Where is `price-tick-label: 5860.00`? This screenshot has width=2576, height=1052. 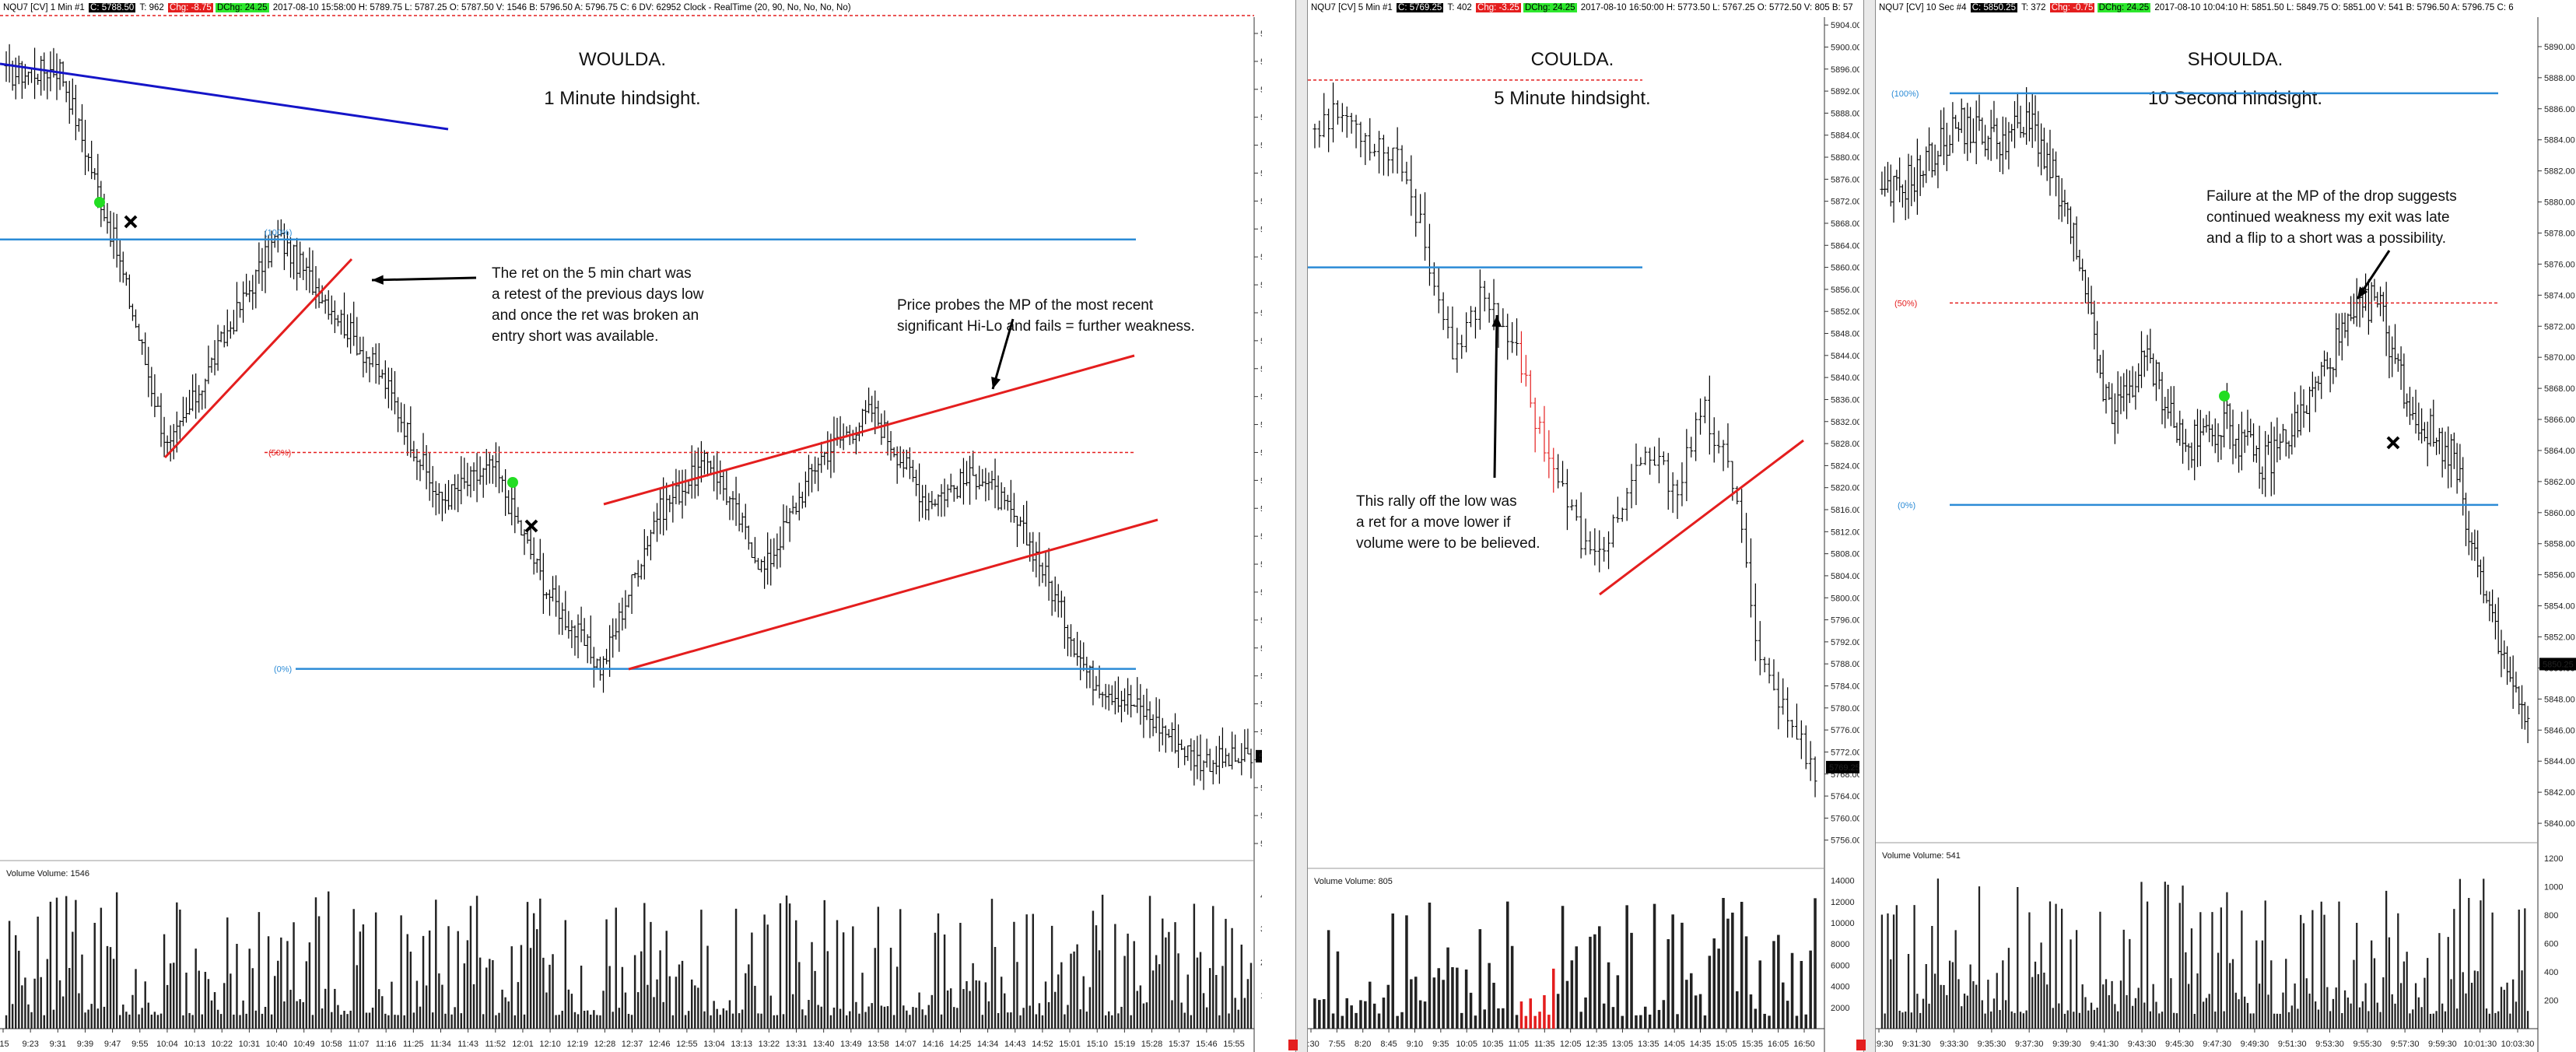 price-tick-label: 5860.00 is located at coordinates (2559, 514).